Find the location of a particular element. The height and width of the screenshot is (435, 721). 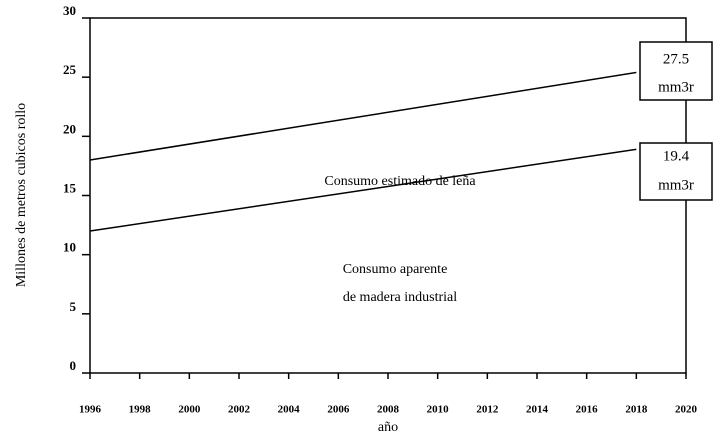

series-line is located at coordinates (363, 190).